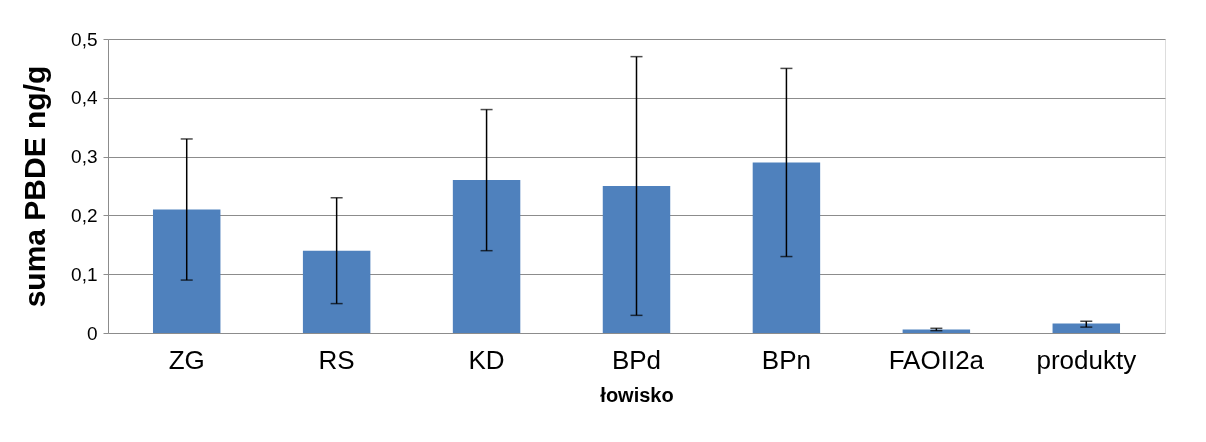 The height and width of the screenshot is (442, 1206). Describe the element at coordinates (336, 359) in the screenshot. I see `x-tick-label: RS` at that location.